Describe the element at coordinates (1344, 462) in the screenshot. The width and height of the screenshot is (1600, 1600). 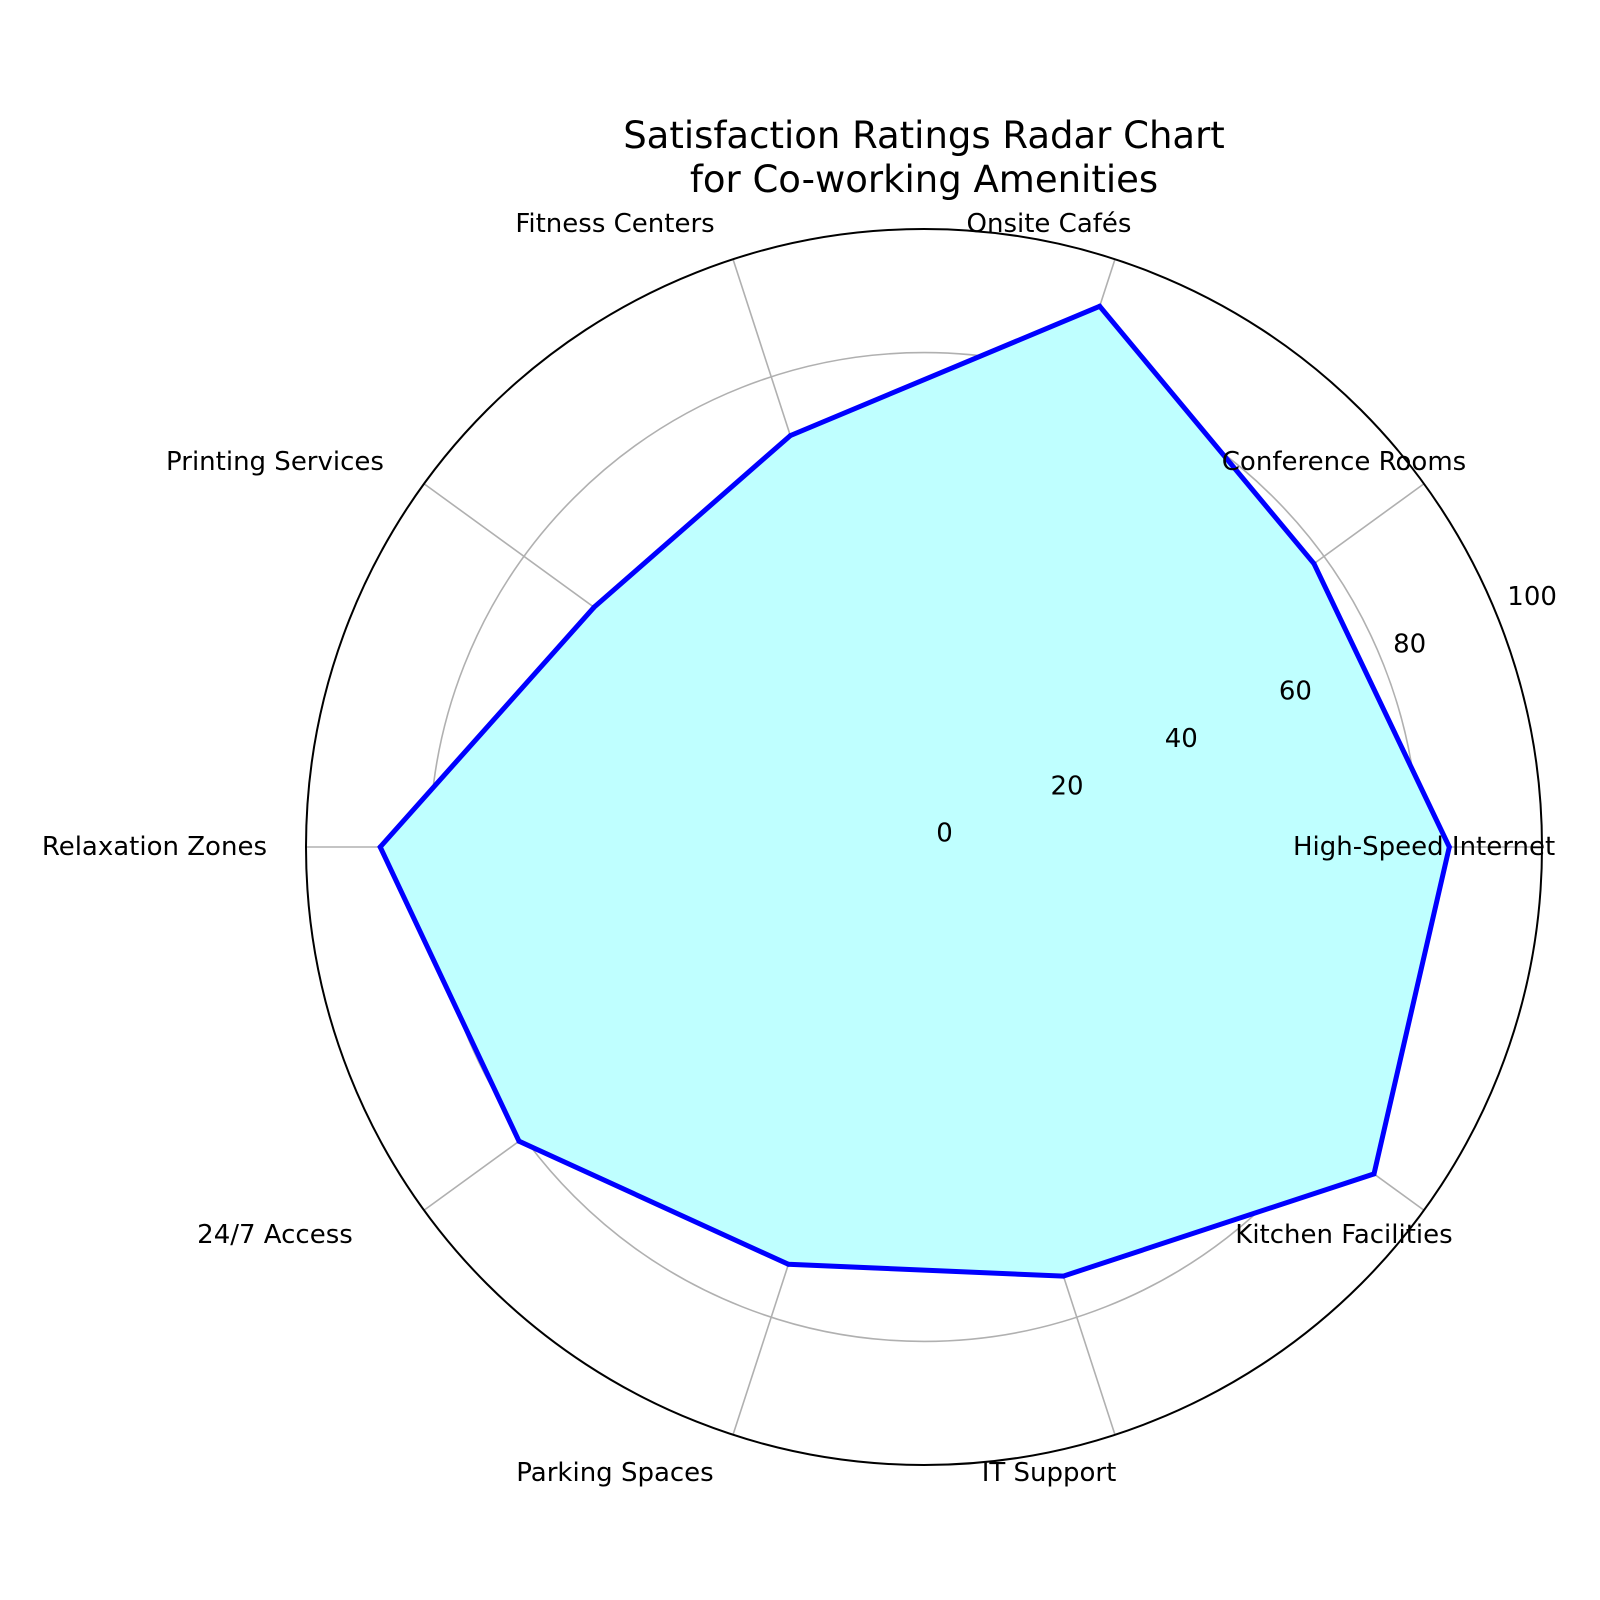
I see `category-label: Conference Rooms` at that location.